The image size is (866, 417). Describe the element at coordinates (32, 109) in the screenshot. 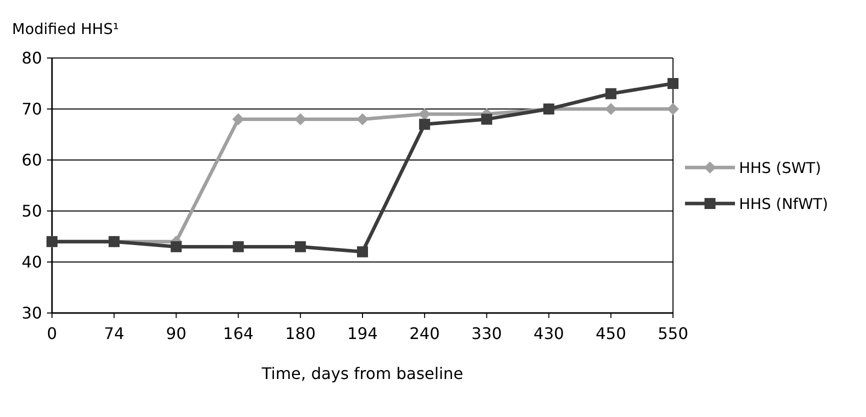

I see `y-tick-label: 70` at that location.